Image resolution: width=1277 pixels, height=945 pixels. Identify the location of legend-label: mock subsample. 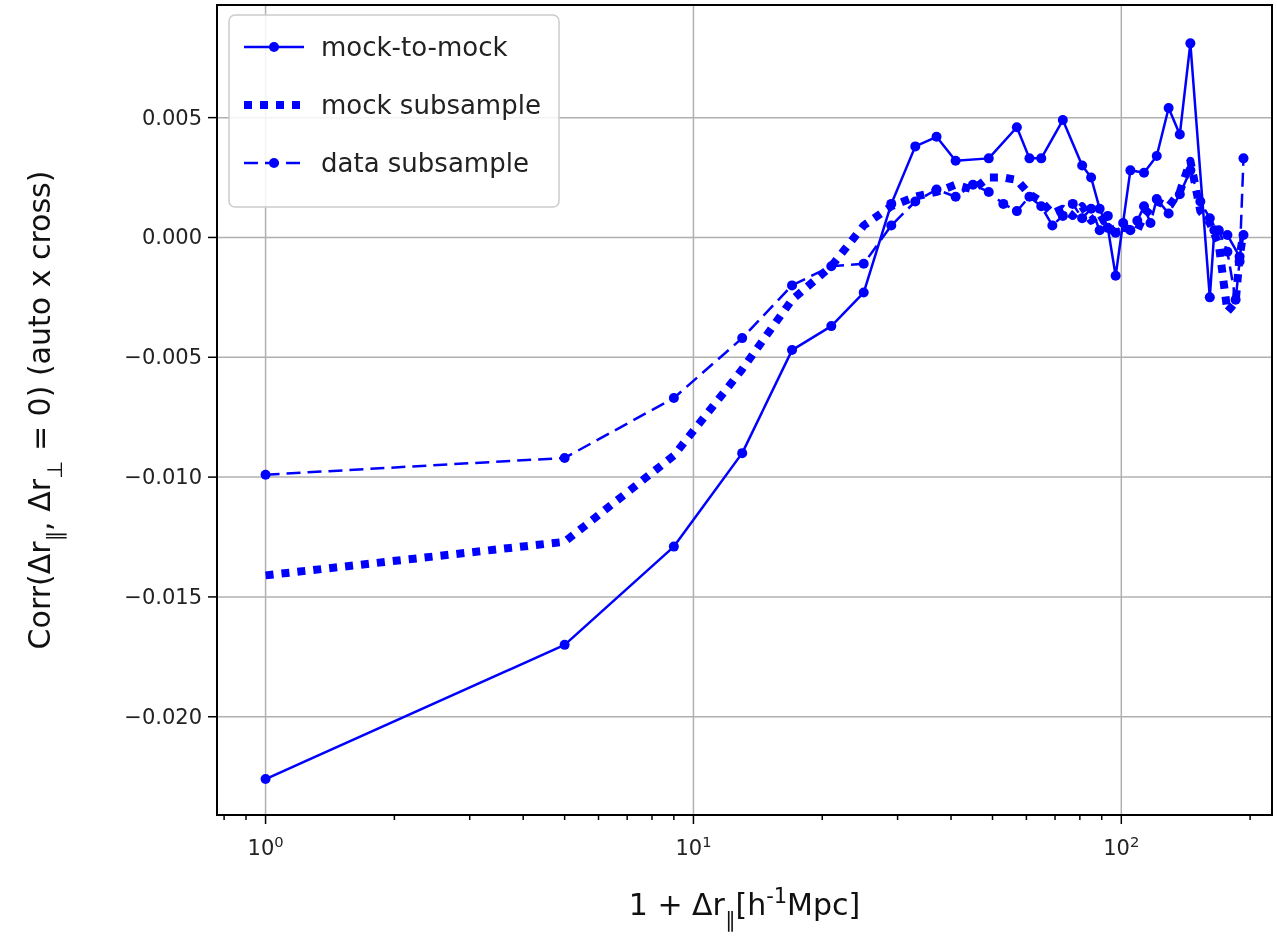
(431, 105).